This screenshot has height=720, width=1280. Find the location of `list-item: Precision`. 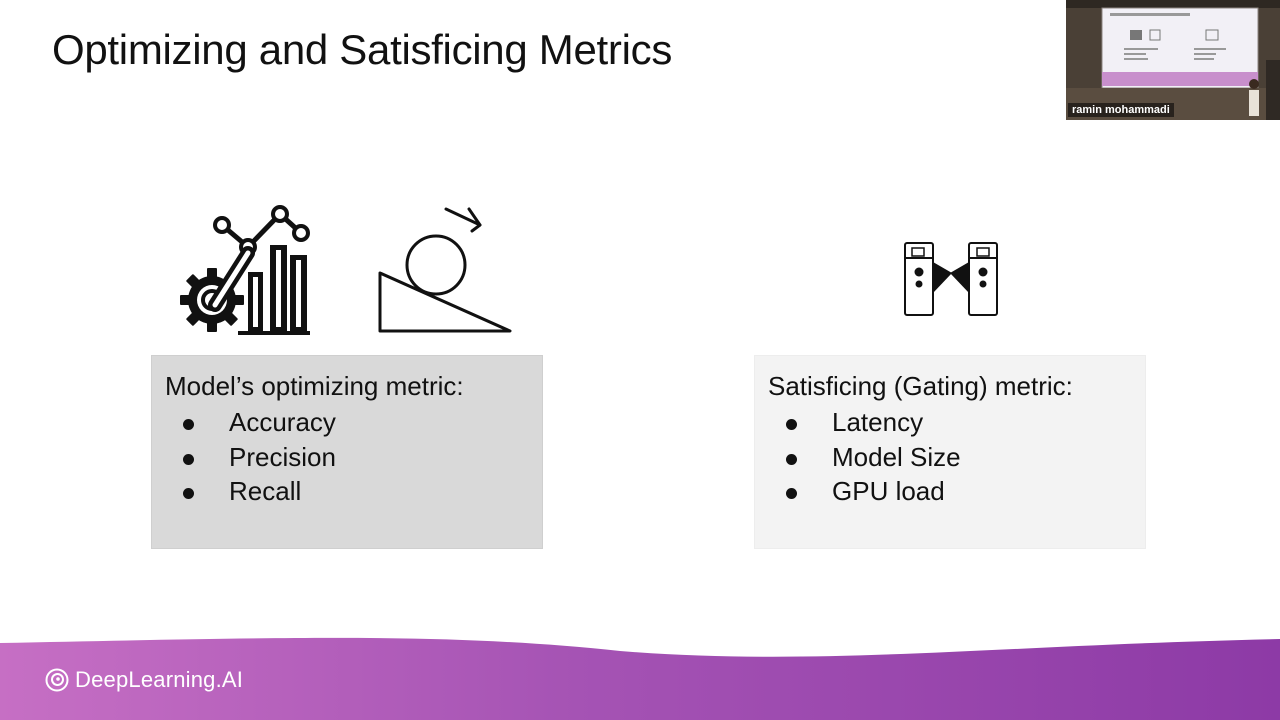

list-item: Precision is located at coordinates (347, 457).